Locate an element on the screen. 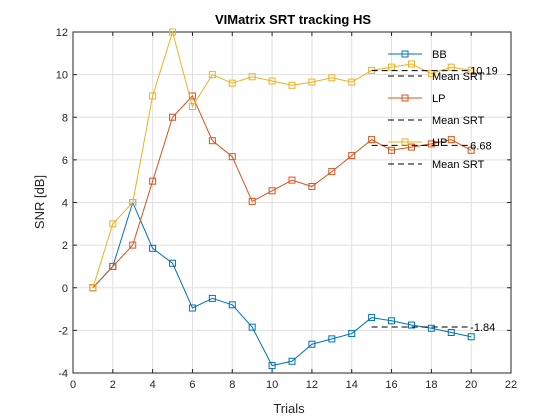  x-tick-label: 12 is located at coordinates (312, 385).